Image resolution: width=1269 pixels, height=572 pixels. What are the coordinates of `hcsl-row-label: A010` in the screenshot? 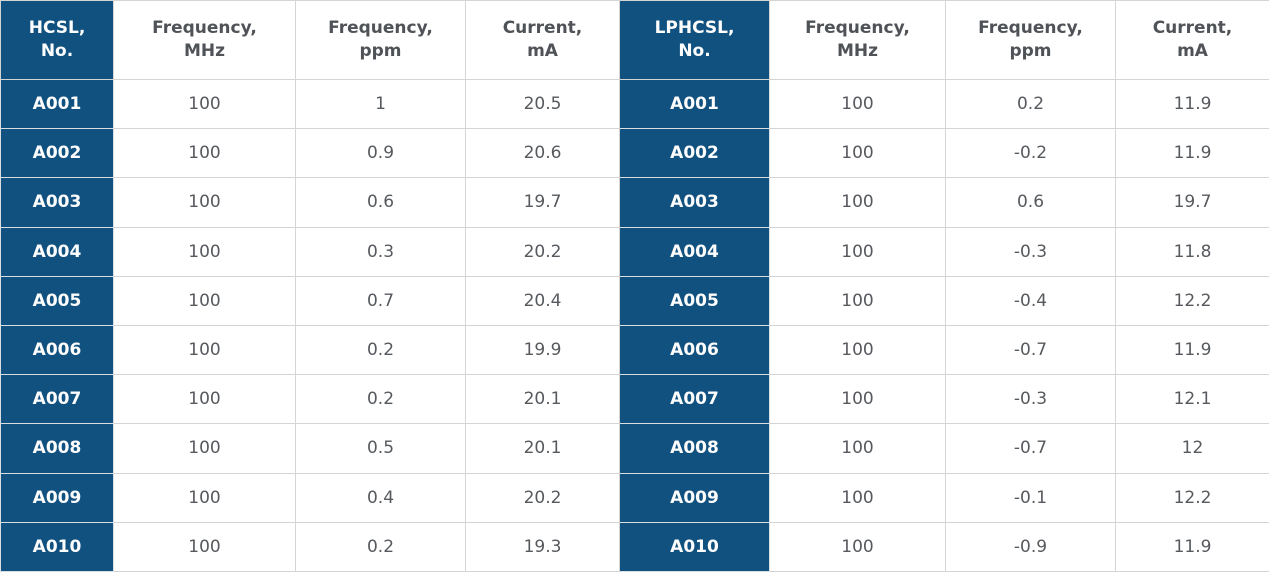 It's located at (57, 546).